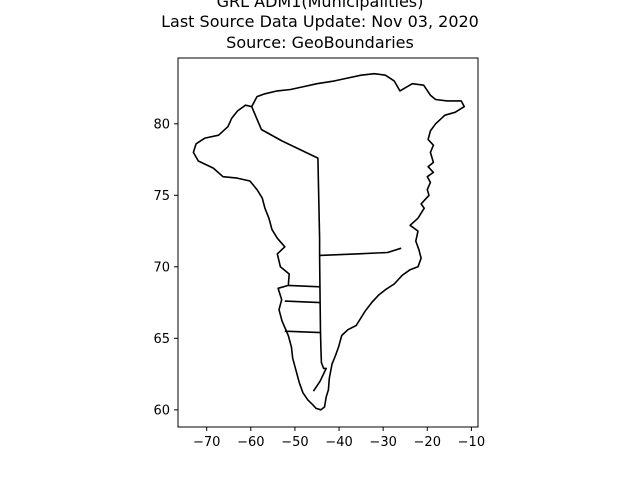  What do you see at coordinates (320, 21) in the screenshot?
I see `map-subtitle-update: Last Source Data Update: Nov 03, 2020` at bounding box center [320, 21].